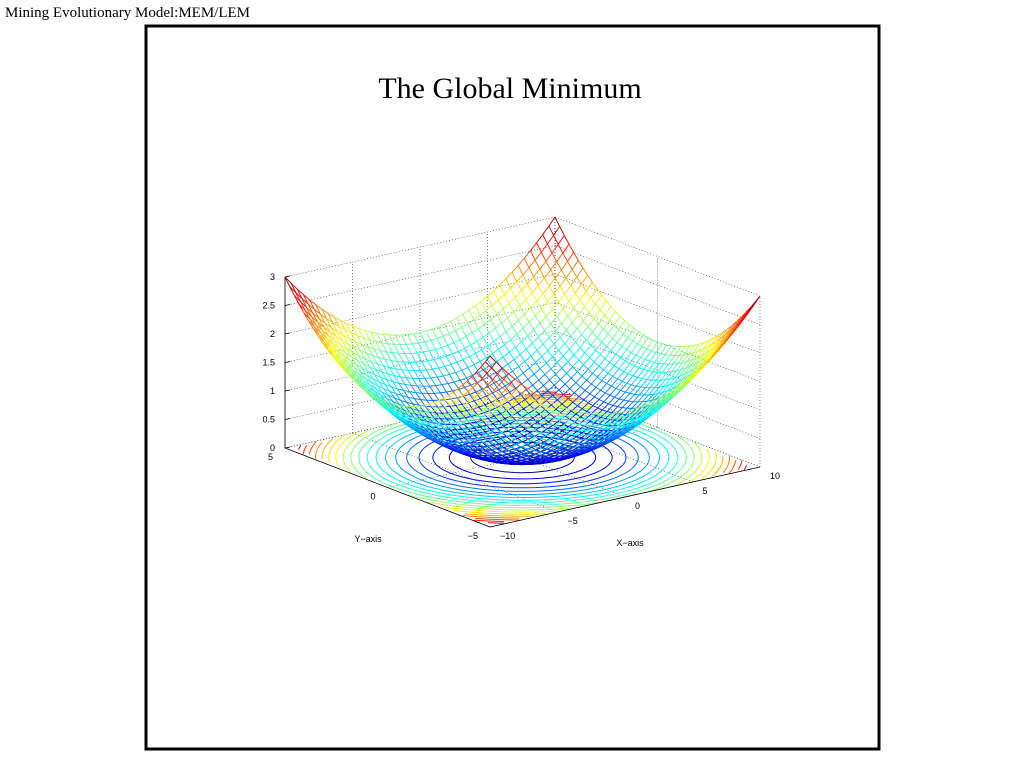 The image size is (1024, 768). Describe the element at coordinates (287, 333) in the screenshot. I see `z-tick` at that location.